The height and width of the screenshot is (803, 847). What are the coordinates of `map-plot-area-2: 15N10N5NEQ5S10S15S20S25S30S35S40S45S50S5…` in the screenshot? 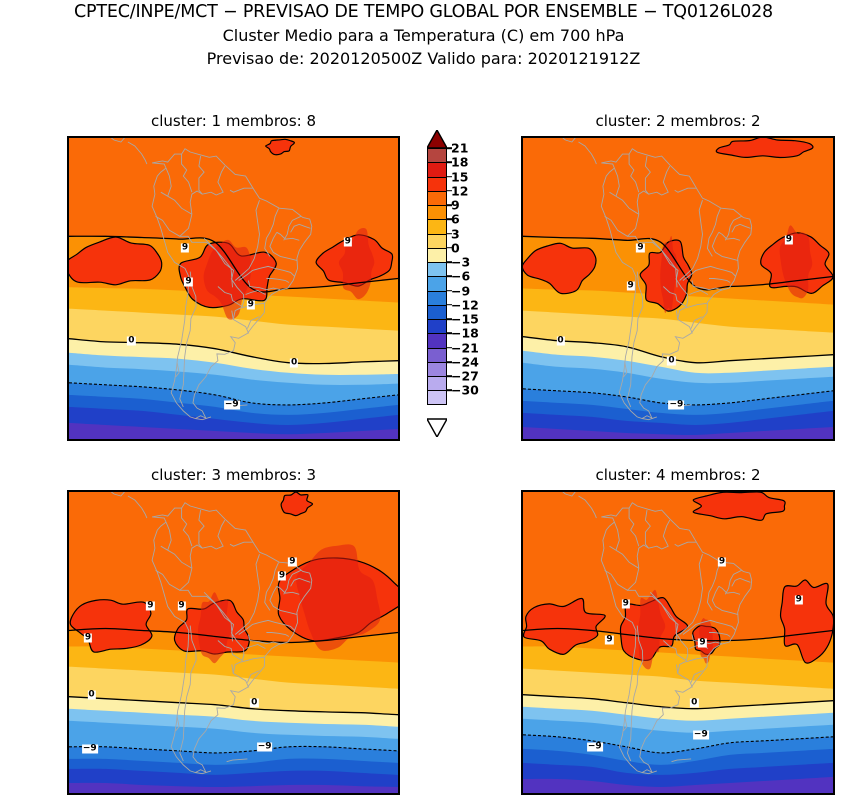 It's located at (678, 288).